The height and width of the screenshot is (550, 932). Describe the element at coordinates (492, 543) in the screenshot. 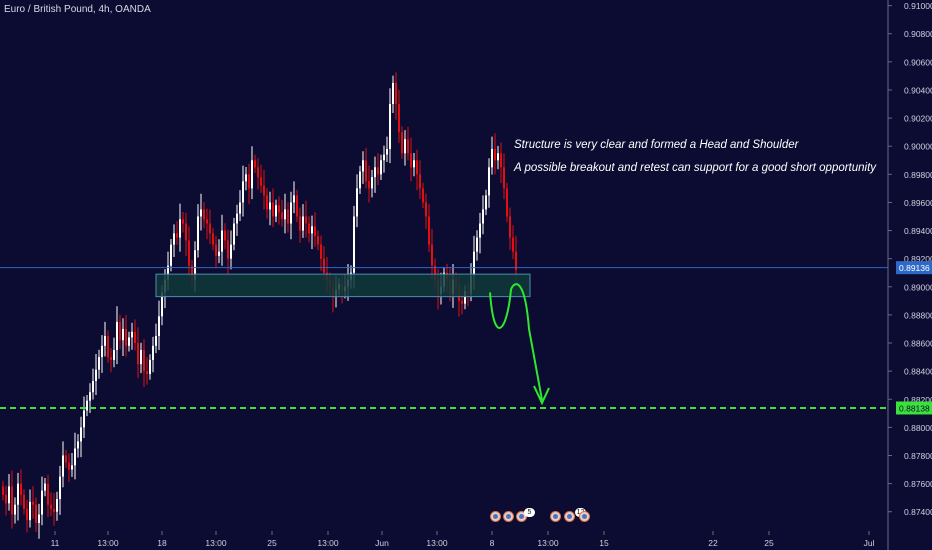

I see `time-tick-label: 8` at that location.